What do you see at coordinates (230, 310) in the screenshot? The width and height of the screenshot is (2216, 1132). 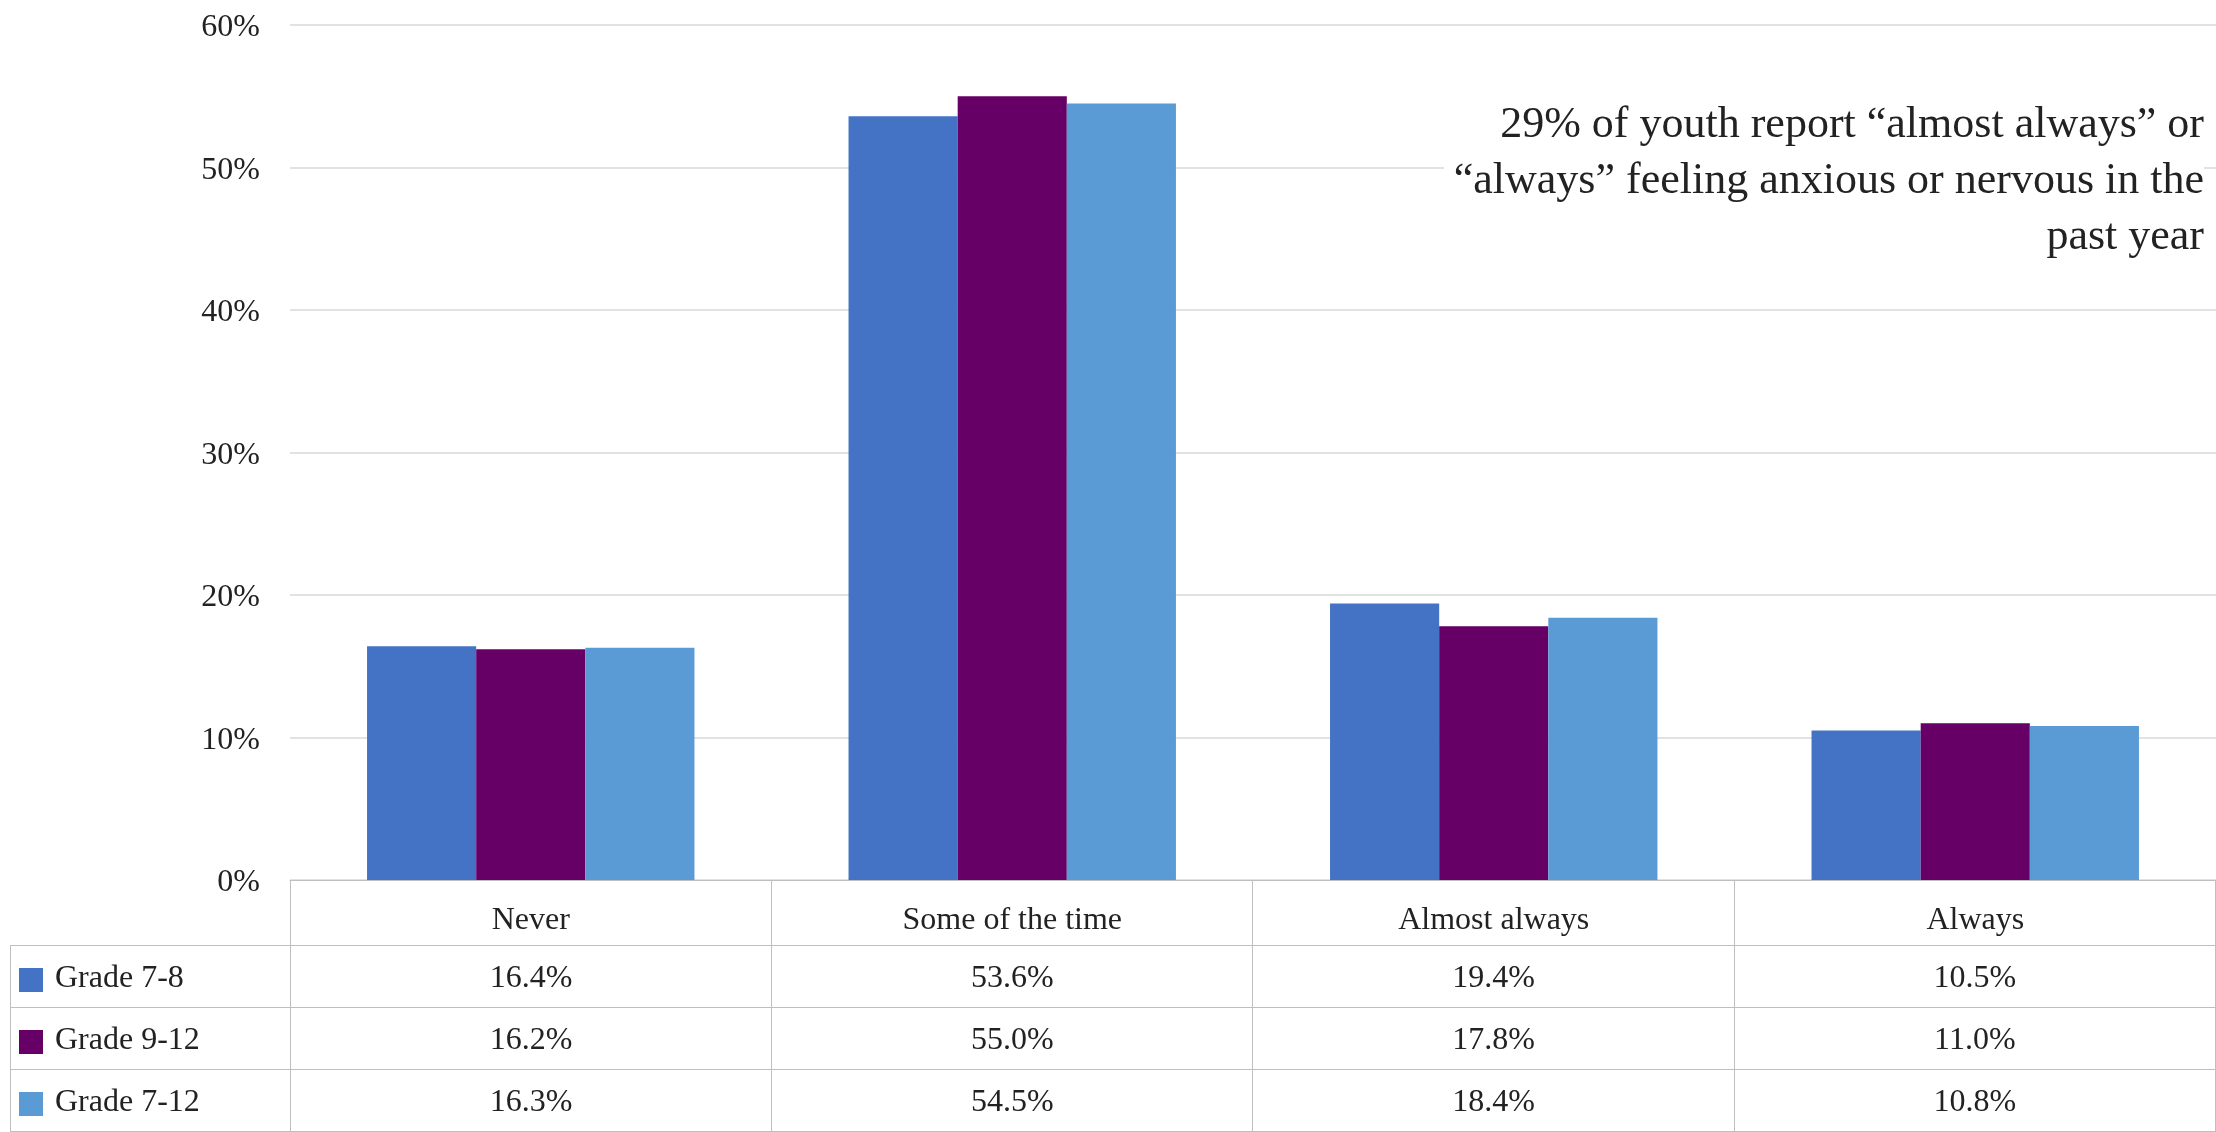 I see `y-tick-label: 40%` at bounding box center [230, 310].